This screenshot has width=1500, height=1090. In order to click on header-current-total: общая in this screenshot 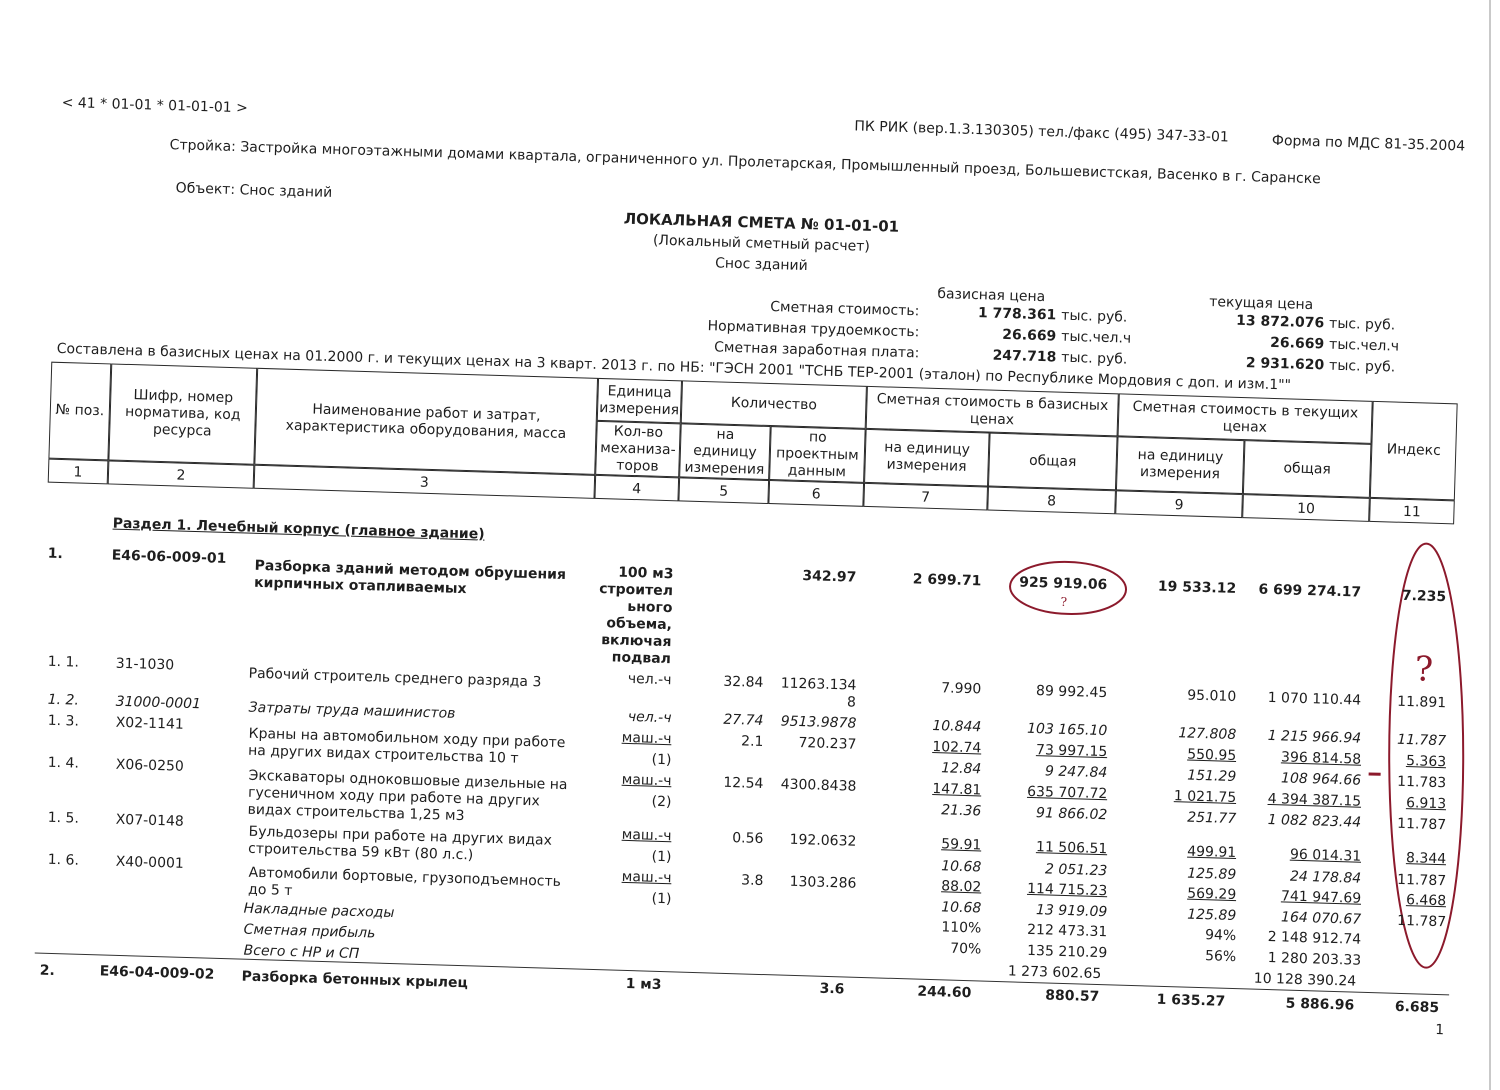, I will do `click(1307, 469)`.